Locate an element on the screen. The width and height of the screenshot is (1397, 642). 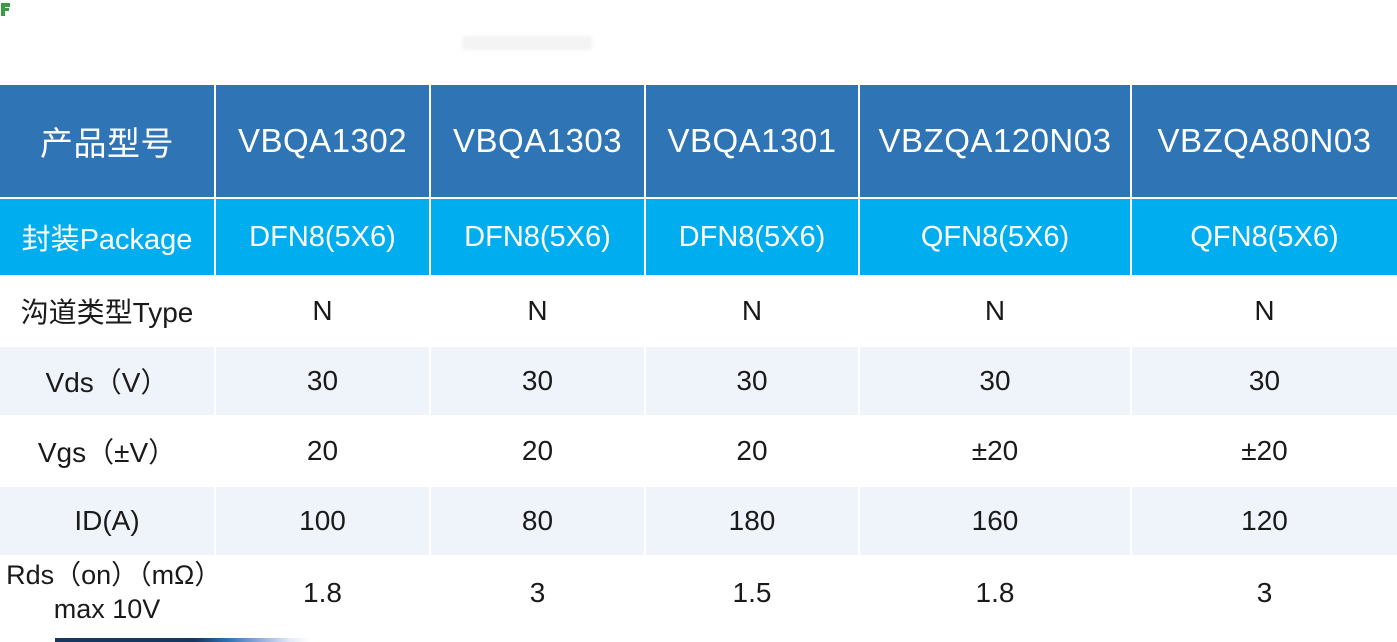
table-row-rds-on: Rds（on）（mΩ）max 10V 1.8 3 1.5 1.8 3 is located at coordinates (698, 591).